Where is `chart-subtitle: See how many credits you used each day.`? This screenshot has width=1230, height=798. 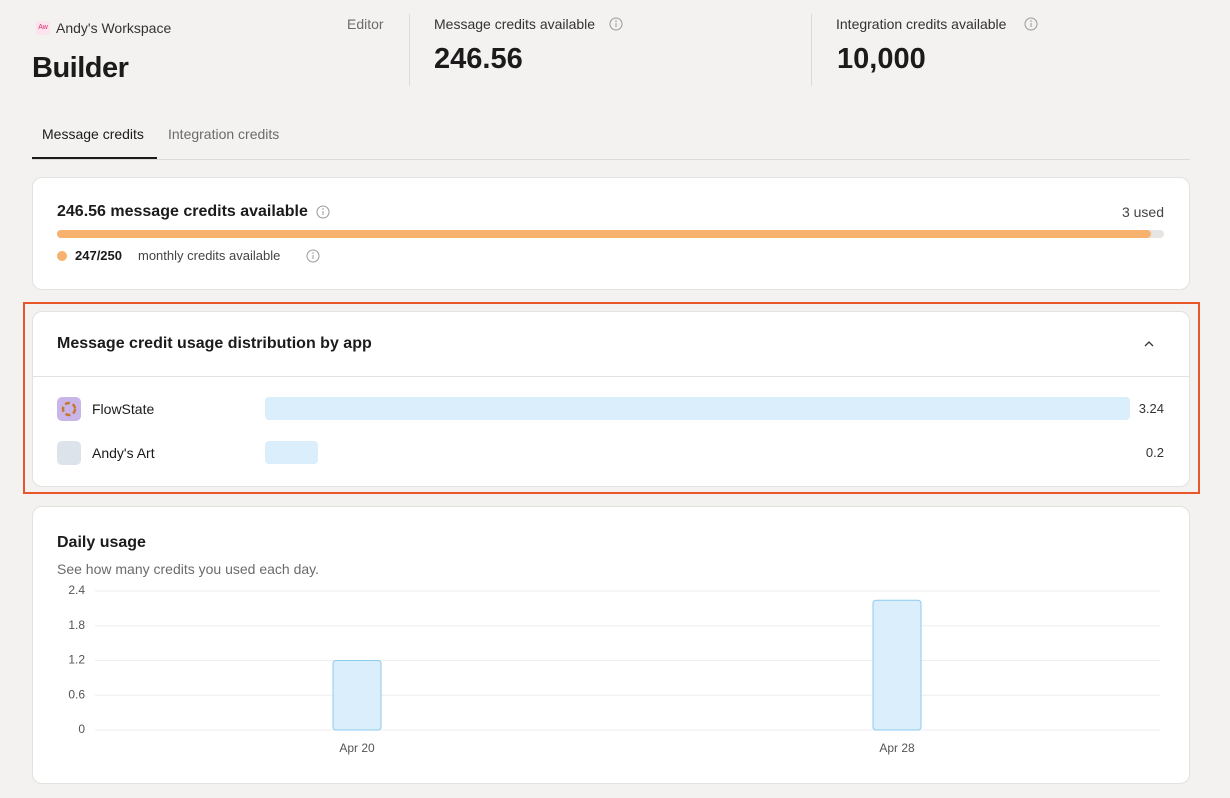
chart-subtitle: See how many credits you used each day. is located at coordinates (188, 569).